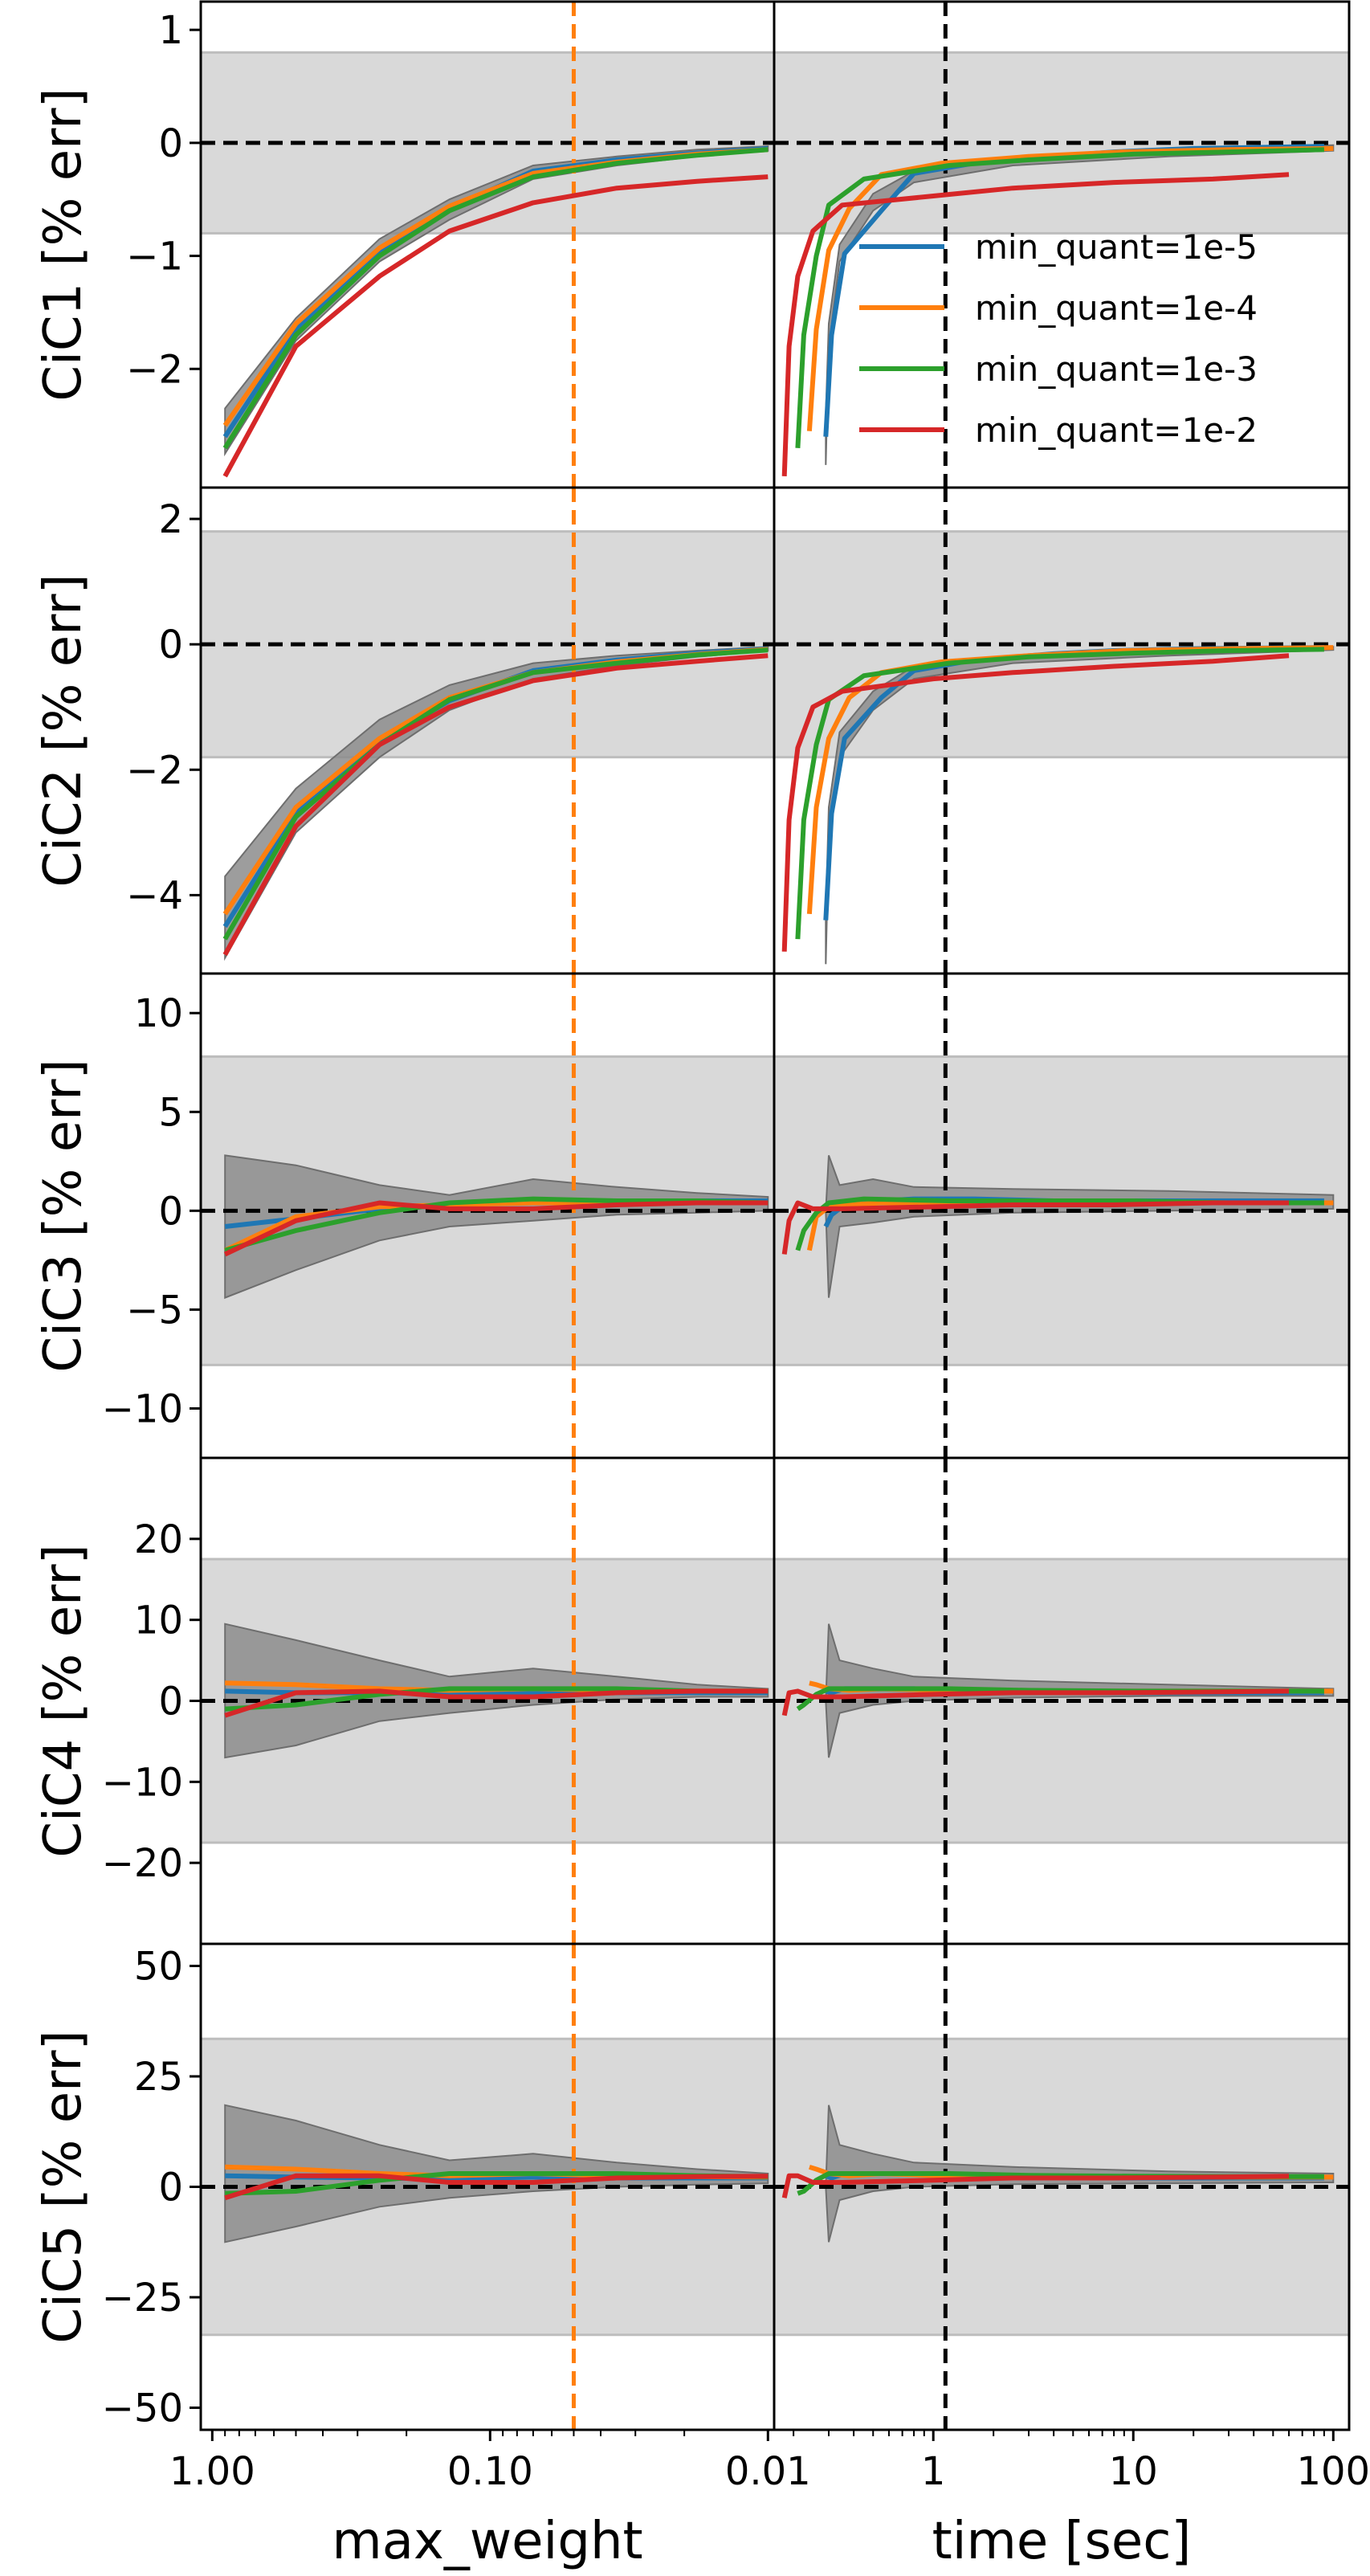 Image resolution: width=1370 pixels, height=2576 pixels. I want to click on x-tick-label: 1, so click(933, 2471).